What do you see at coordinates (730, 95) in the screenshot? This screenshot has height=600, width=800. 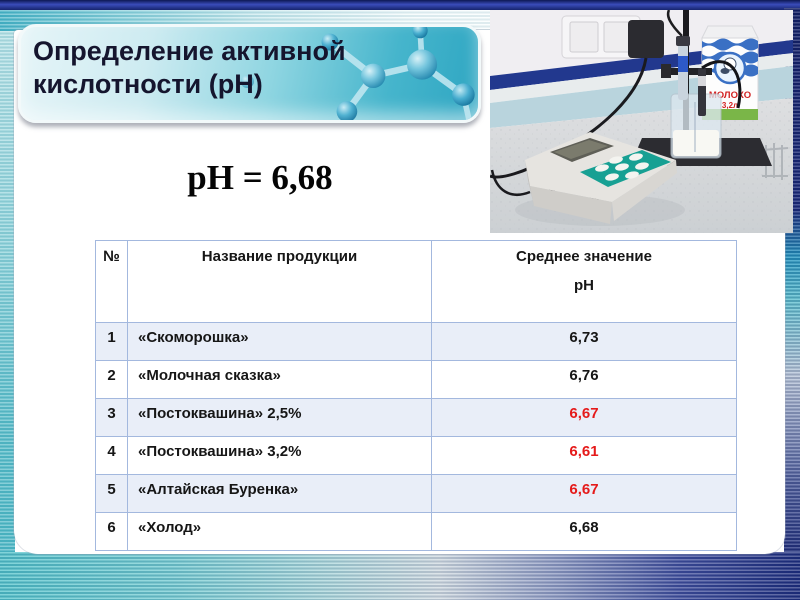 I see `carton-title-text: МОЛОКО` at bounding box center [730, 95].